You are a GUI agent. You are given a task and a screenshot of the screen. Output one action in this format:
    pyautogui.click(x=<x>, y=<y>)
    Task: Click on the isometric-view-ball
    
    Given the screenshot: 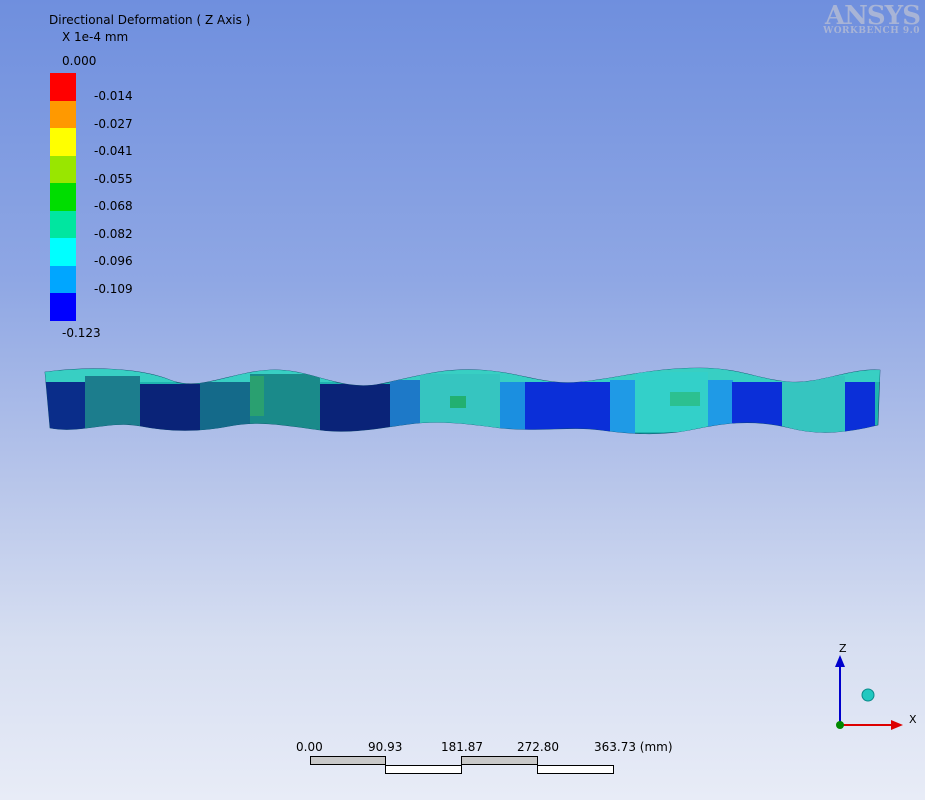 What is the action you would take?
    pyautogui.click(x=868, y=695)
    